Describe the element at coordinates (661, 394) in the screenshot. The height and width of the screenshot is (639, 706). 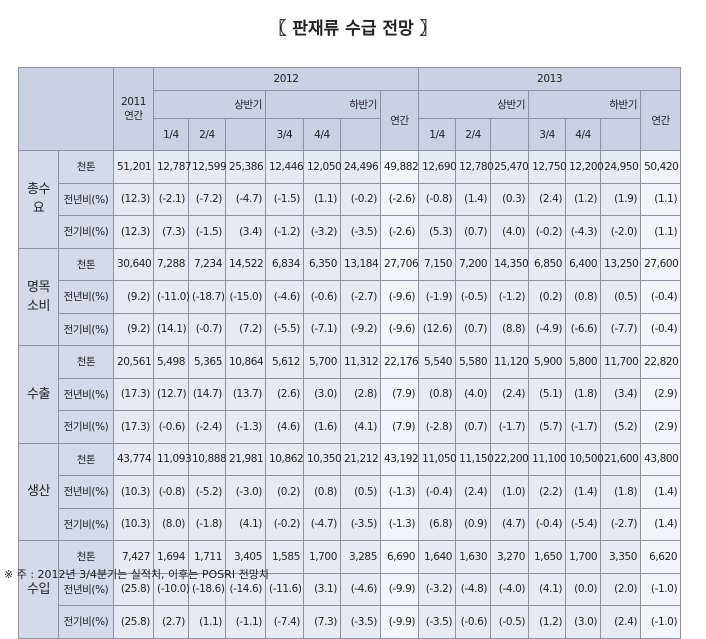
I see `data-cell: (2.9)` at that location.